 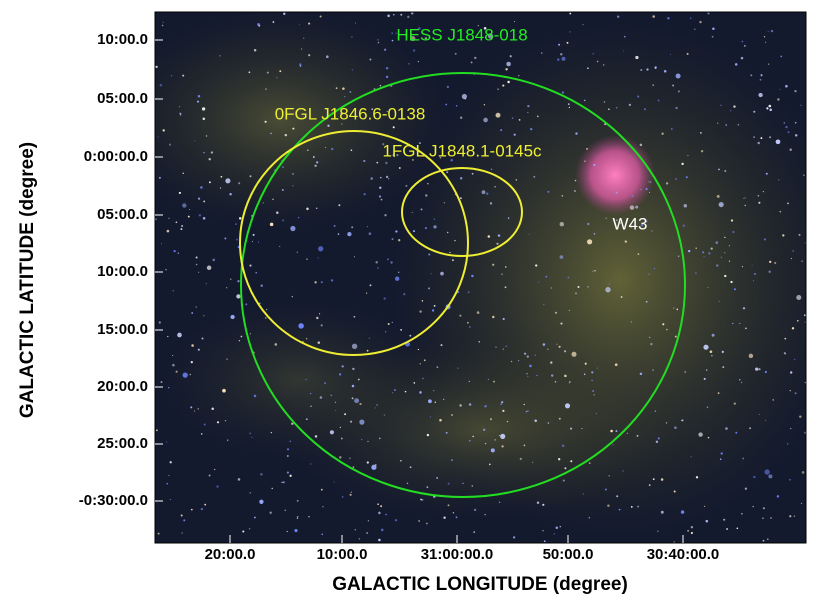 I want to click on 1fgl-region, so click(x=462, y=212).